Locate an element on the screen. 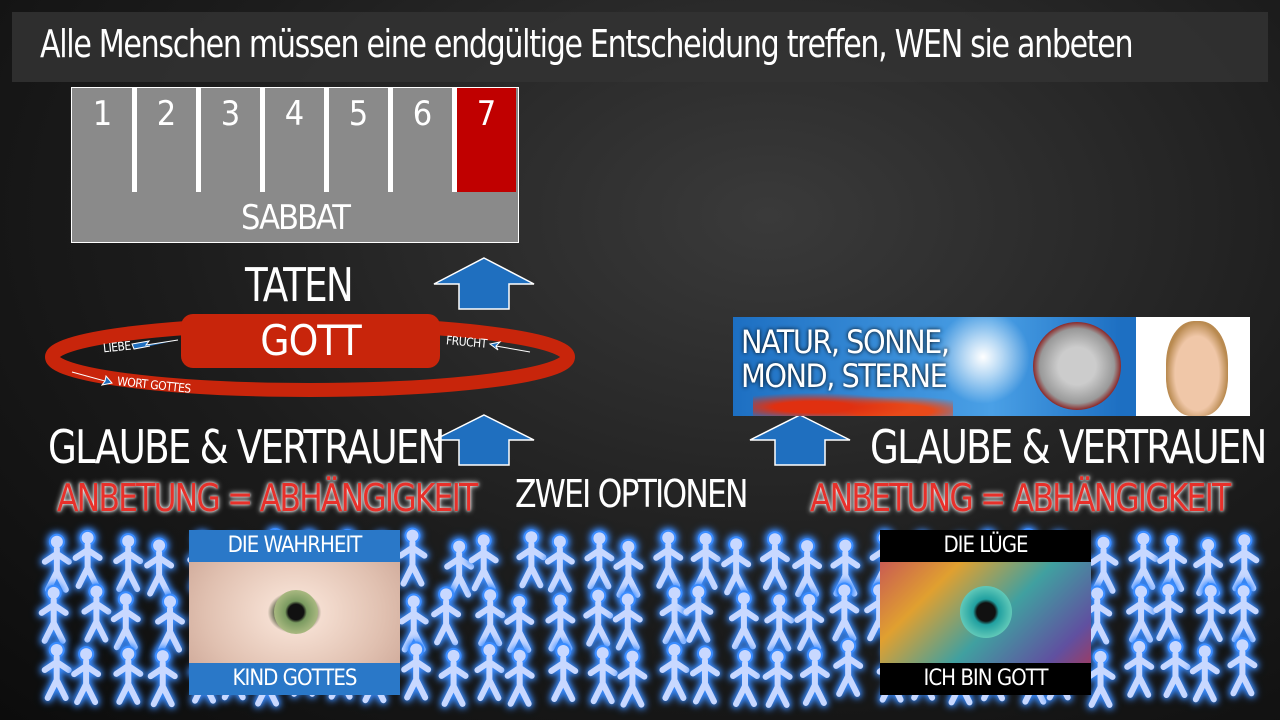 Image resolution: width=1280 pixels, height=720 pixels. virus-icon is located at coordinates (1077, 366).